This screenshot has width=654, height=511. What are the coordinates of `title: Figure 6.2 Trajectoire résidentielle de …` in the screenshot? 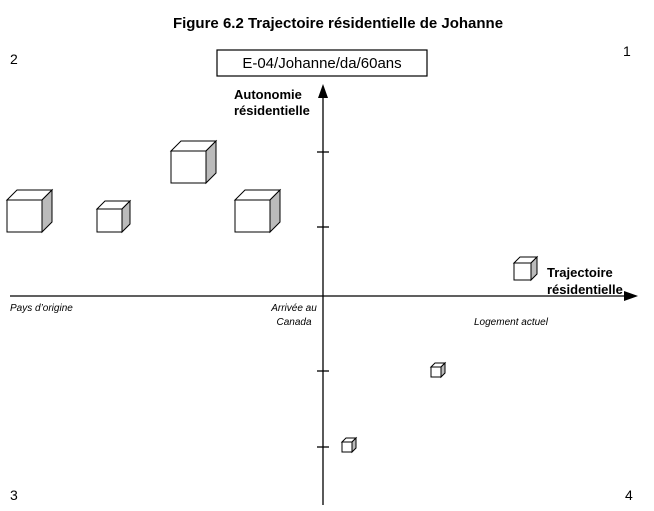 It's located at (338, 23).